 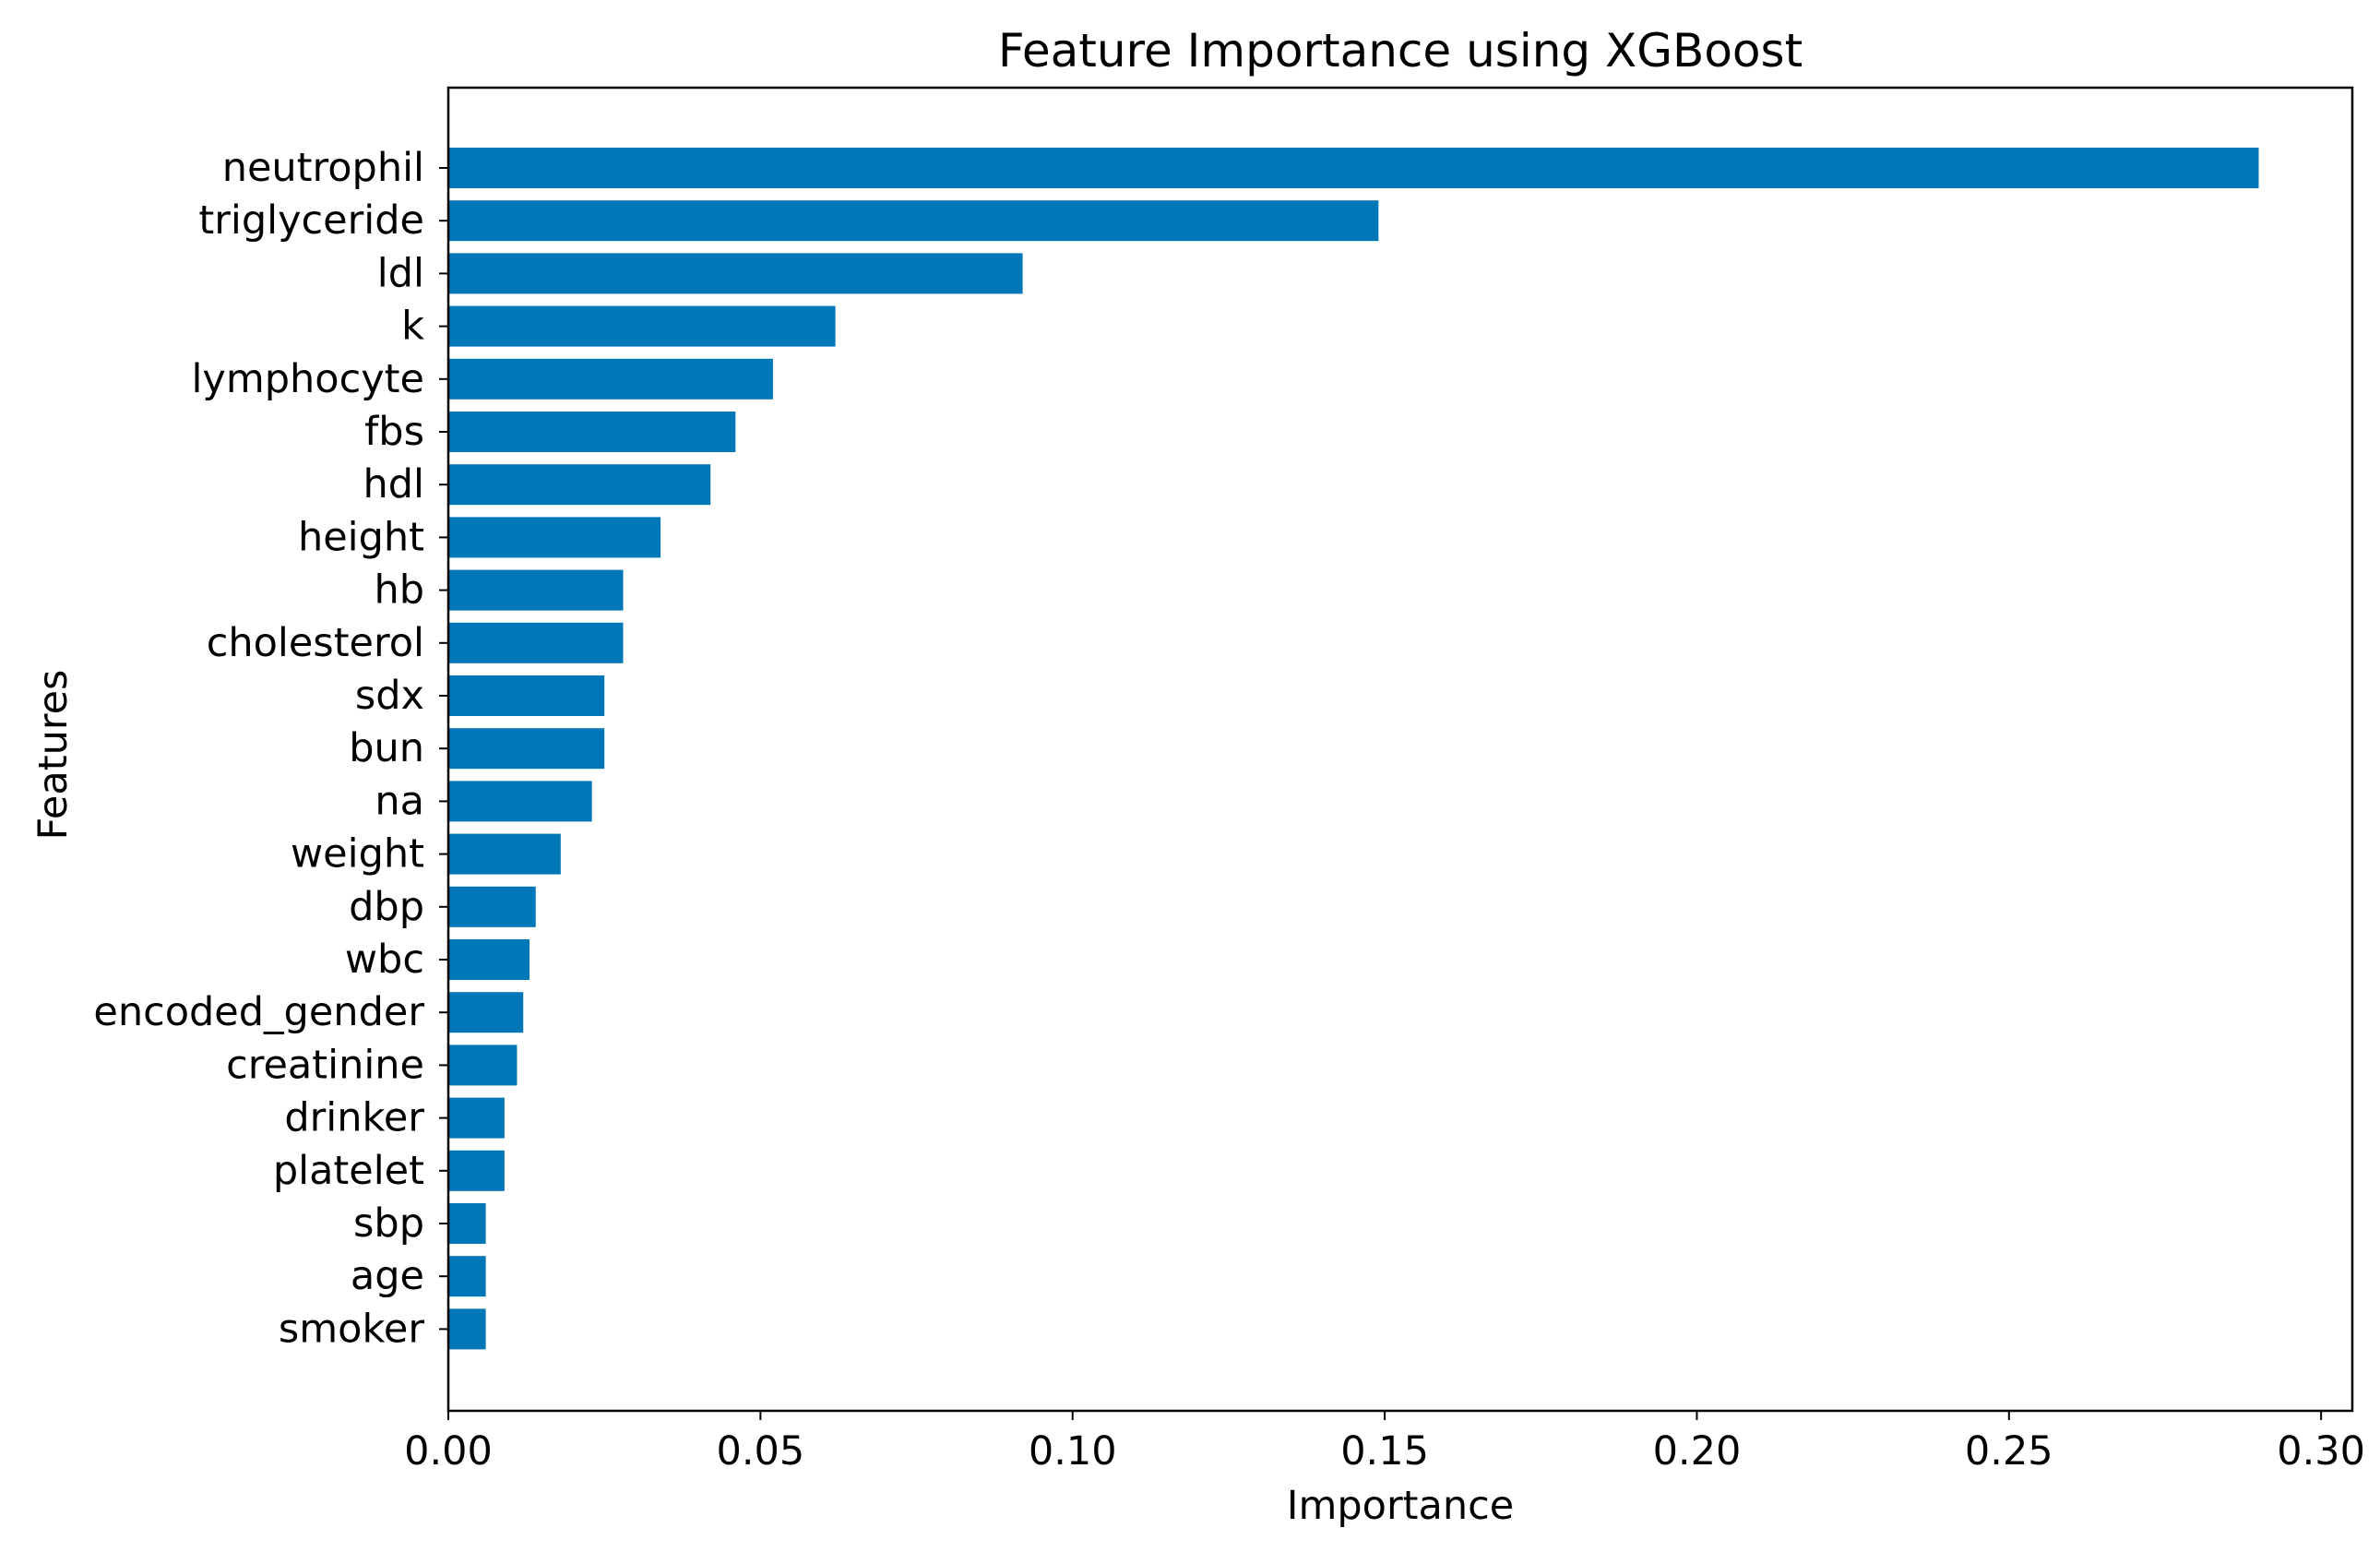 What do you see at coordinates (1697, 1451) in the screenshot?
I see `x-tick-label: 0.20` at bounding box center [1697, 1451].